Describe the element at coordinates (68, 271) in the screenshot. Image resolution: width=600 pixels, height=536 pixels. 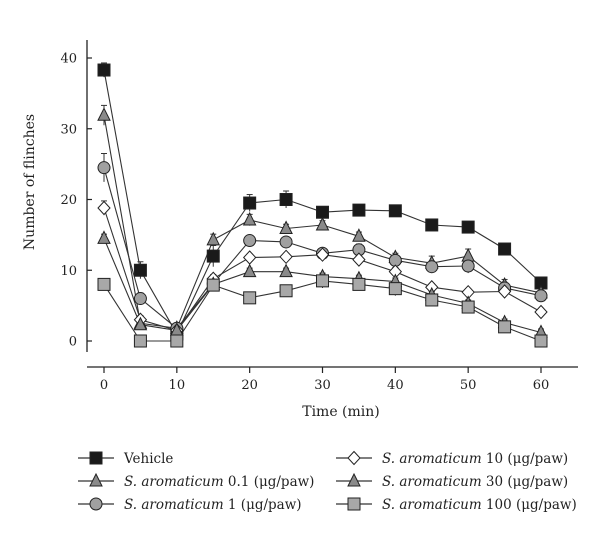
I see `y-tick-label: 10` at that location.